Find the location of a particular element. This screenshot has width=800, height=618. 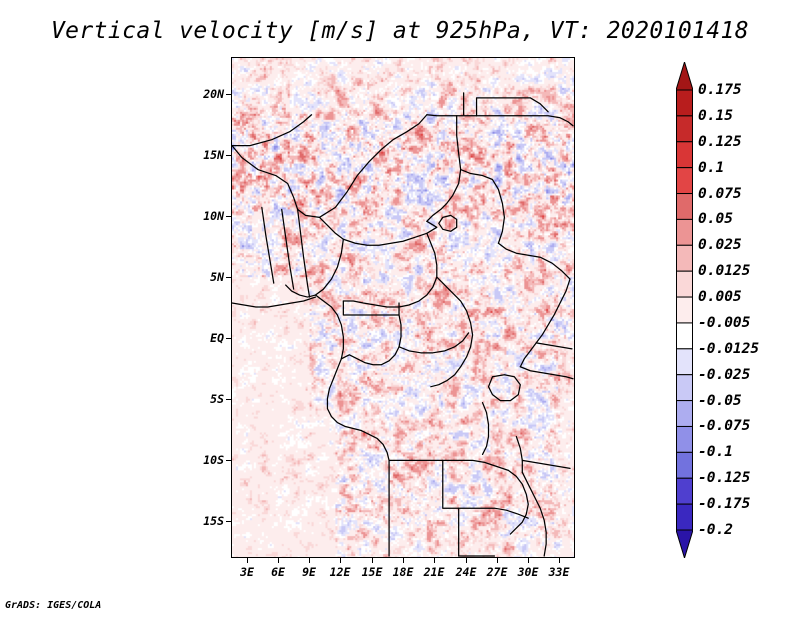

x-axis-tick-label: 24E is located at coordinates (466, 572).